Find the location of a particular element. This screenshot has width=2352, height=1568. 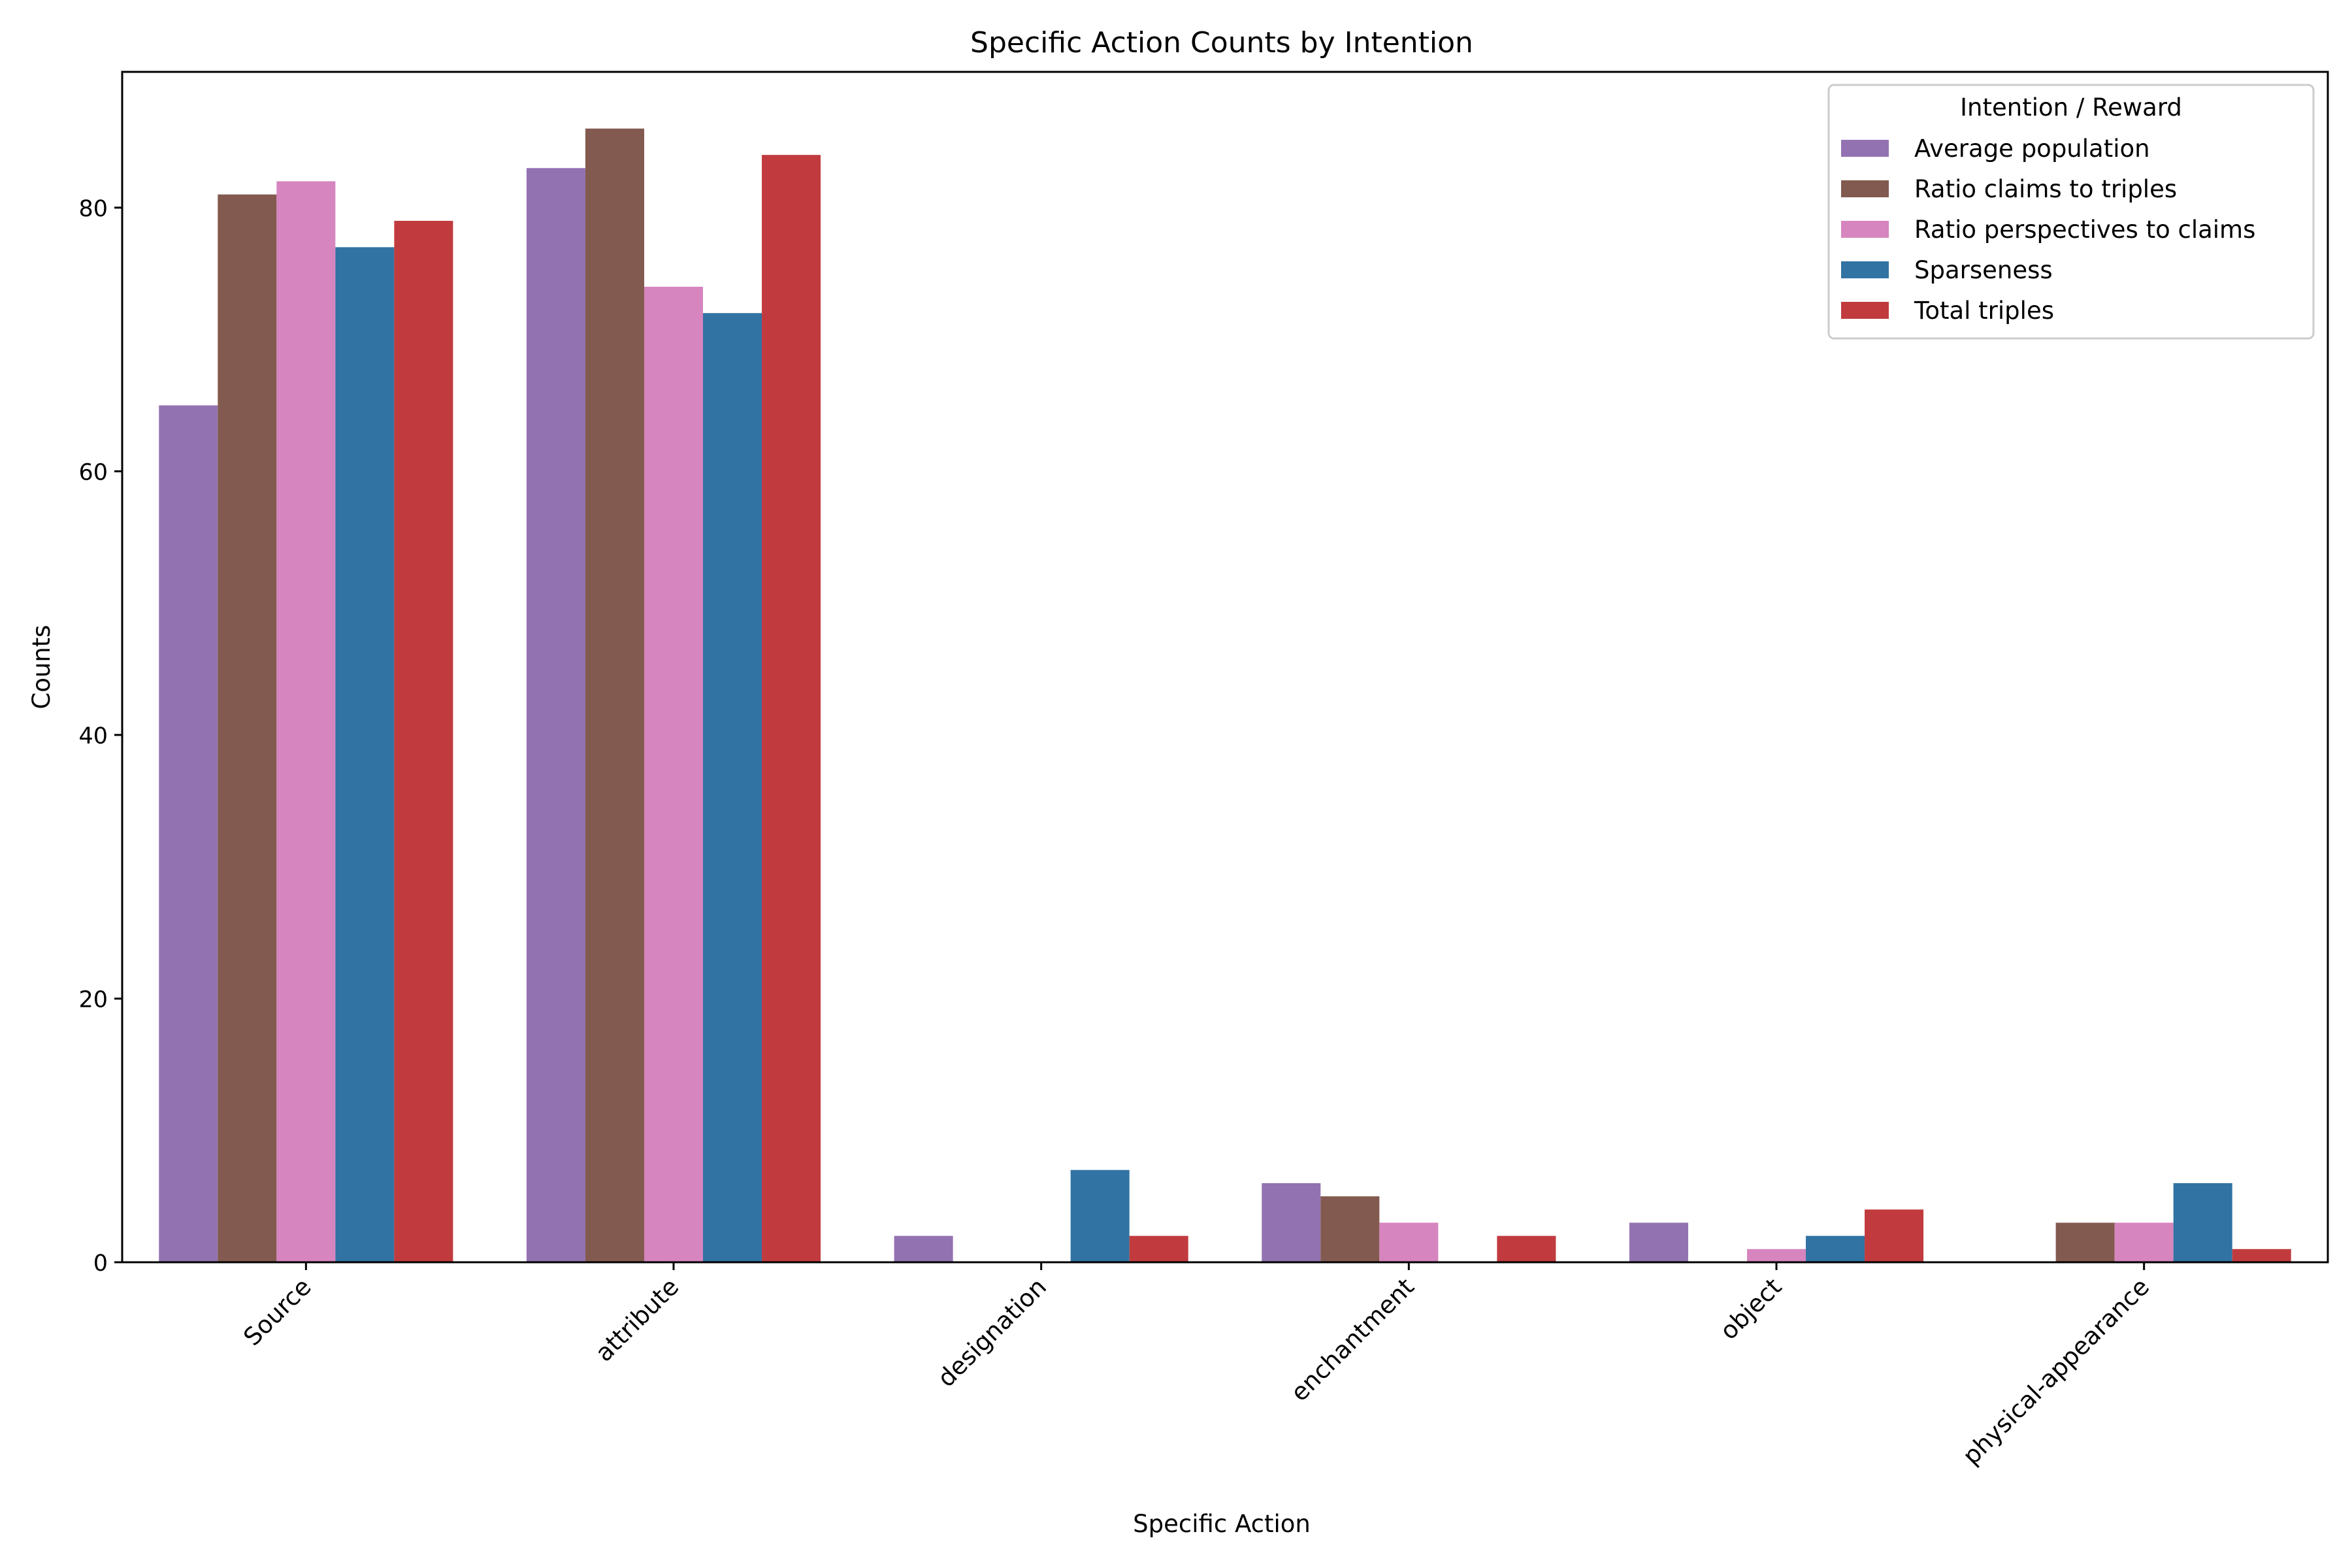

y-tick-label: 60 is located at coordinates (93, 472).